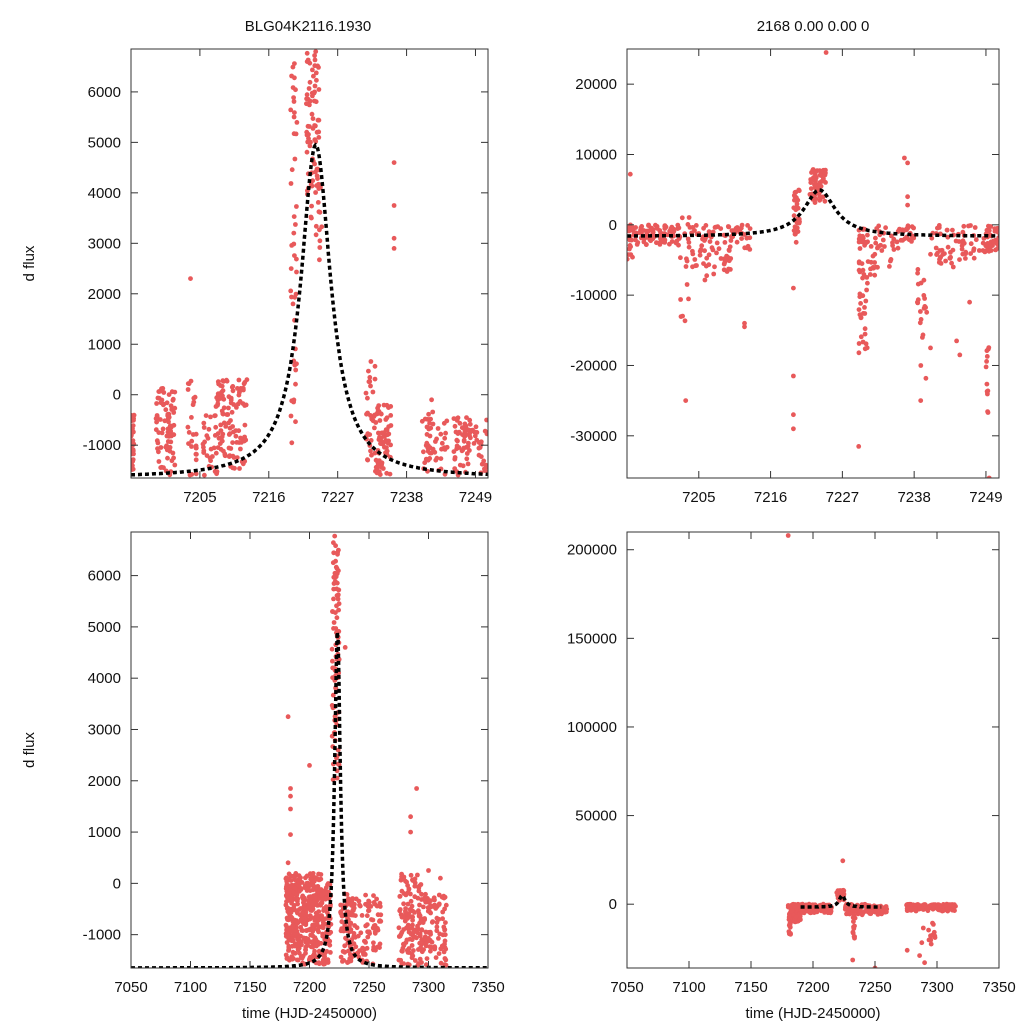  What do you see at coordinates (104, 294) in the screenshot?
I see `y-tick-label: 2000` at bounding box center [104, 294].